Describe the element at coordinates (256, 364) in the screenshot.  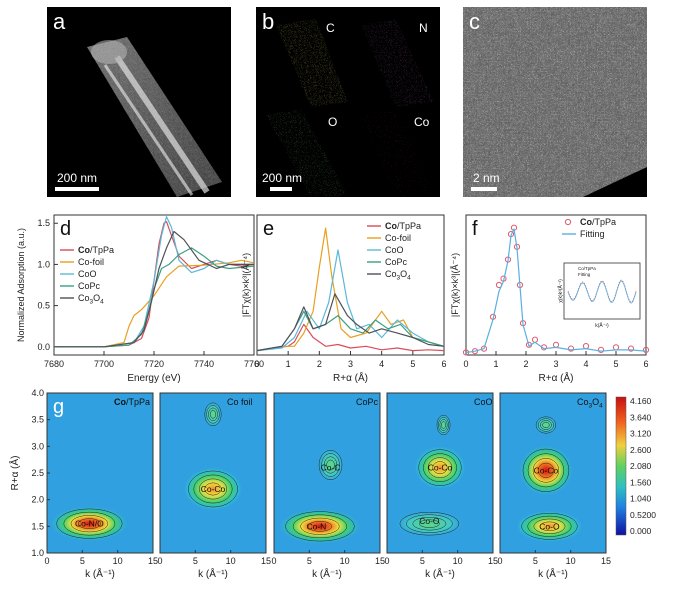
I see `x-tick-label-e: 0` at that location.